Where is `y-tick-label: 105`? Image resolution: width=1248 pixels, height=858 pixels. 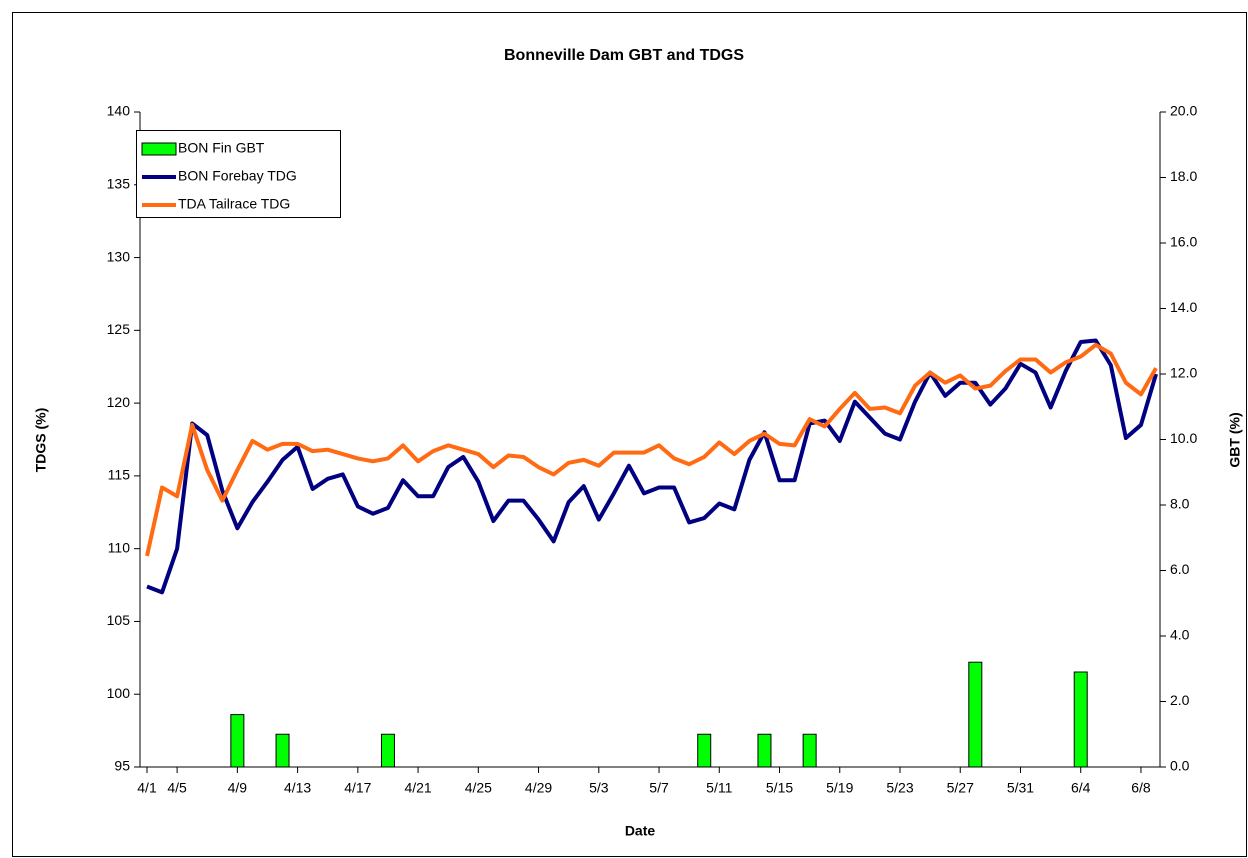
y-tick-label: 105 is located at coordinates (119, 620).